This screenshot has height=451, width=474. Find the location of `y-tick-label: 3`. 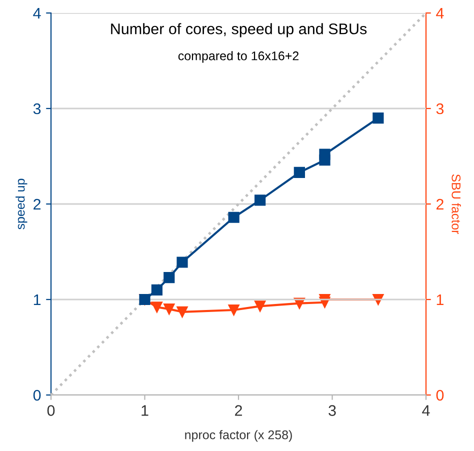

y-tick-label: 3 is located at coordinates (37, 108).